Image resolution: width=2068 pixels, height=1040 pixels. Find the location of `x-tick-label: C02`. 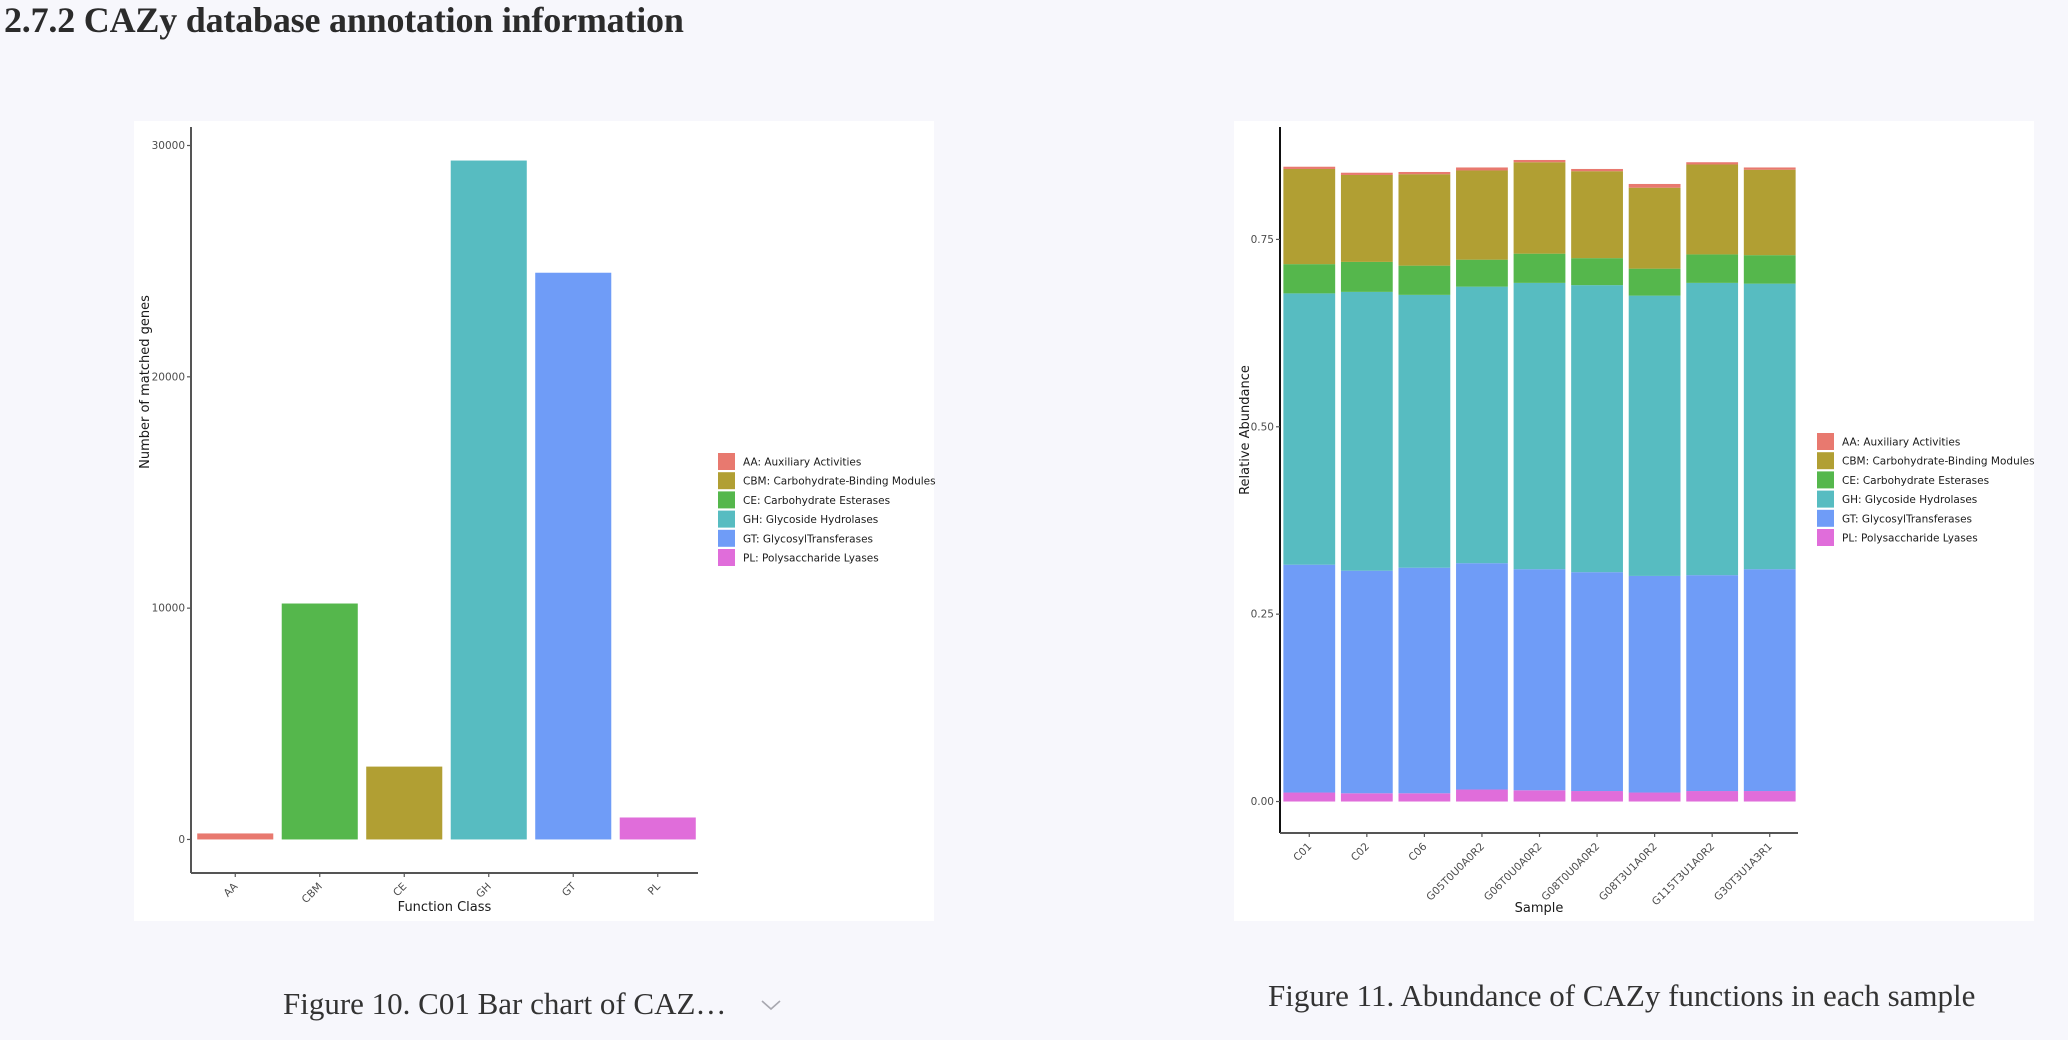

x-tick-label: C02 is located at coordinates (1360, 852).